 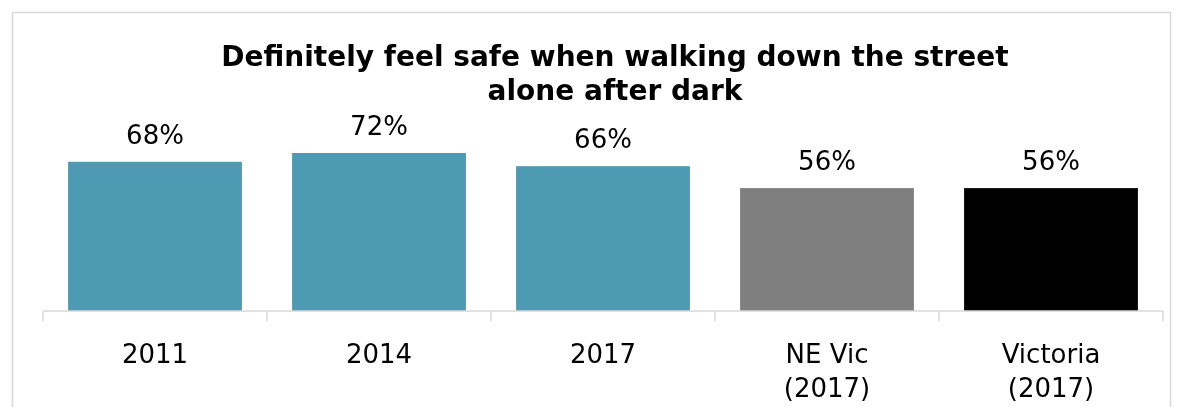 I want to click on x-tick-label: NE Vic (2017), so click(x=827, y=371).